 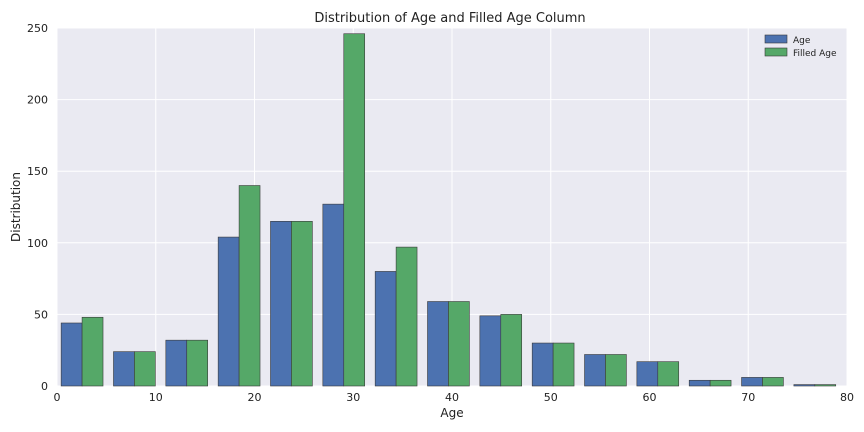 What do you see at coordinates (451, 413) in the screenshot?
I see `x-axis-label: Age` at bounding box center [451, 413].